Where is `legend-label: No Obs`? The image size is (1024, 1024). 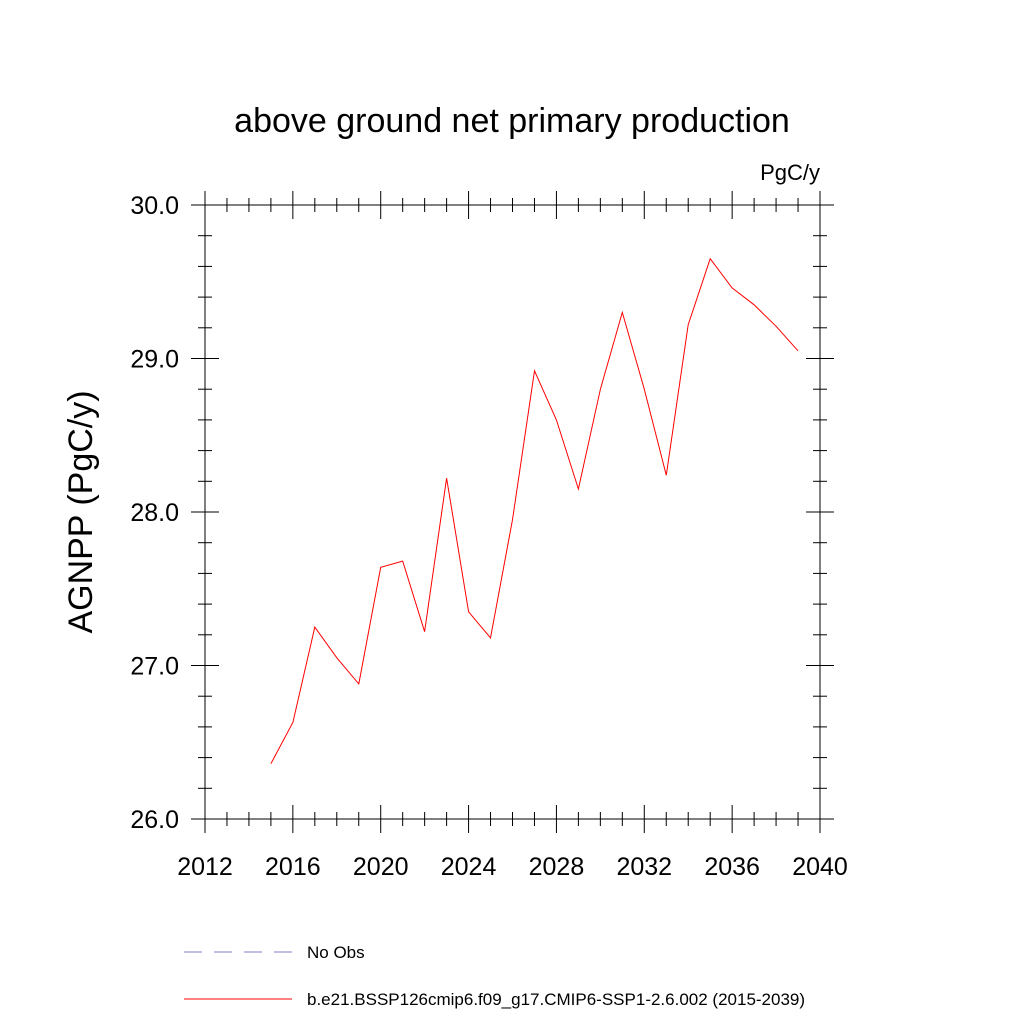 legend-label: No Obs is located at coordinates (336, 952).